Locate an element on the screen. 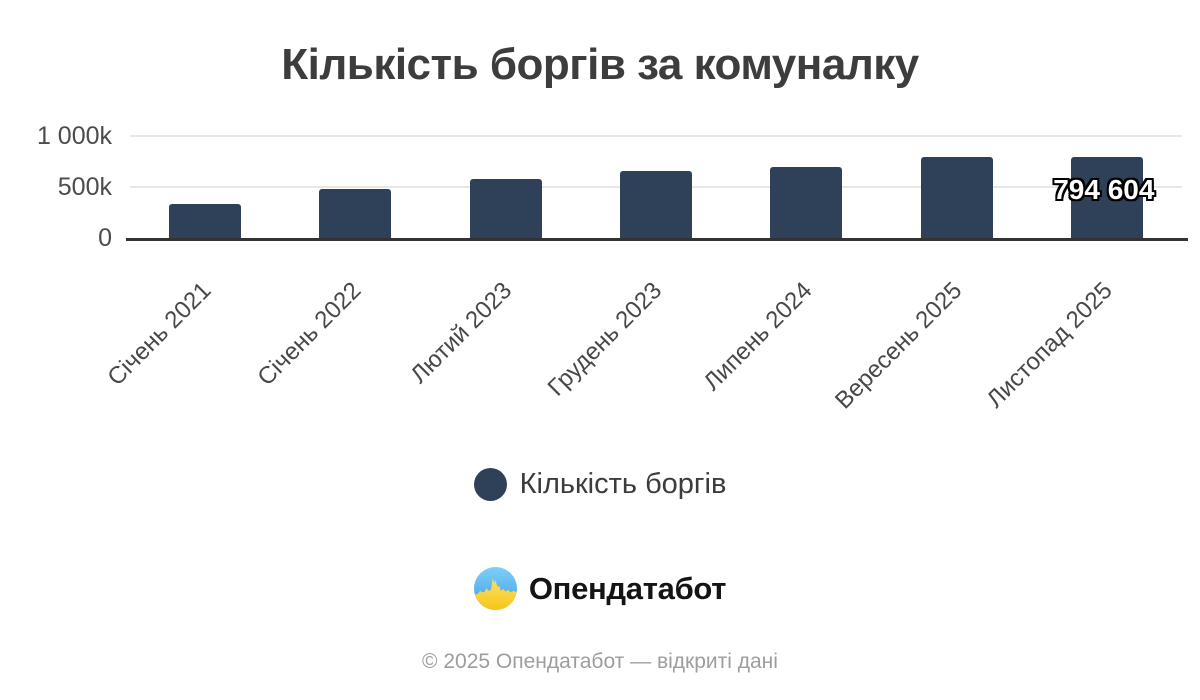  x-axis-tick-label: Січень 2021 is located at coordinates (159, 334).